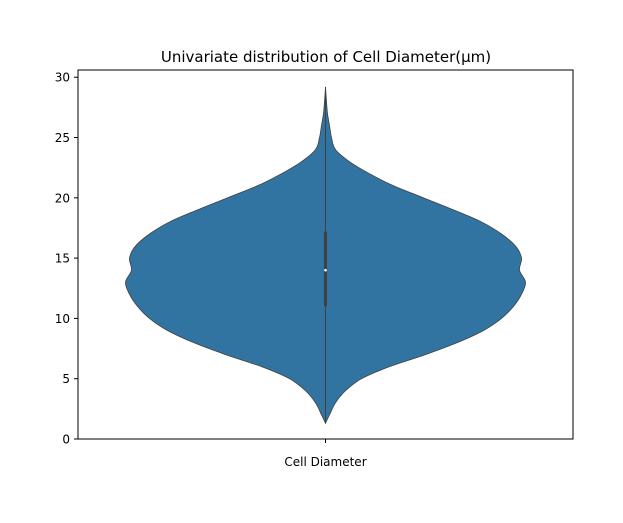 The image size is (623, 523). What do you see at coordinates (66, 379) in the screenshot?
I see `y-tick-label: 5` at bounding box center [66, 379].